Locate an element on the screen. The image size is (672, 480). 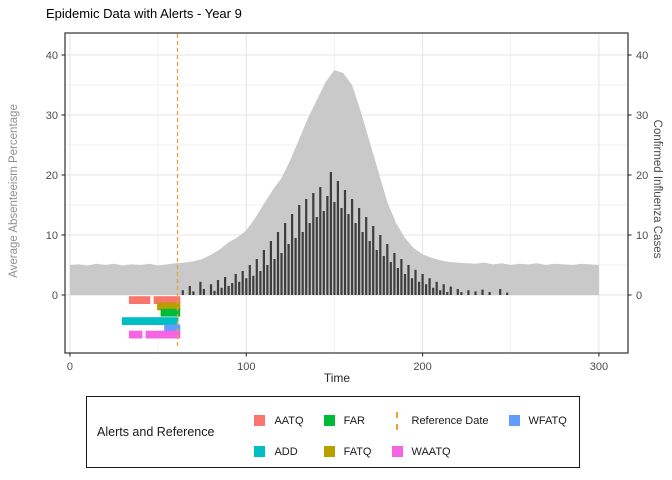
alert-row-far is located at coordinates (170, 312).